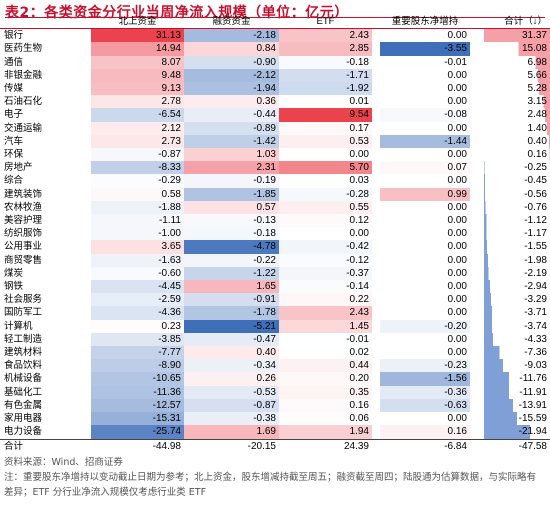 The height and width of the screenshot is (506, 550). What do you see at coordinates (23, 339) in the screenshot?
I see `industry-name: 轻工制造` at bounding box center [23, 339].